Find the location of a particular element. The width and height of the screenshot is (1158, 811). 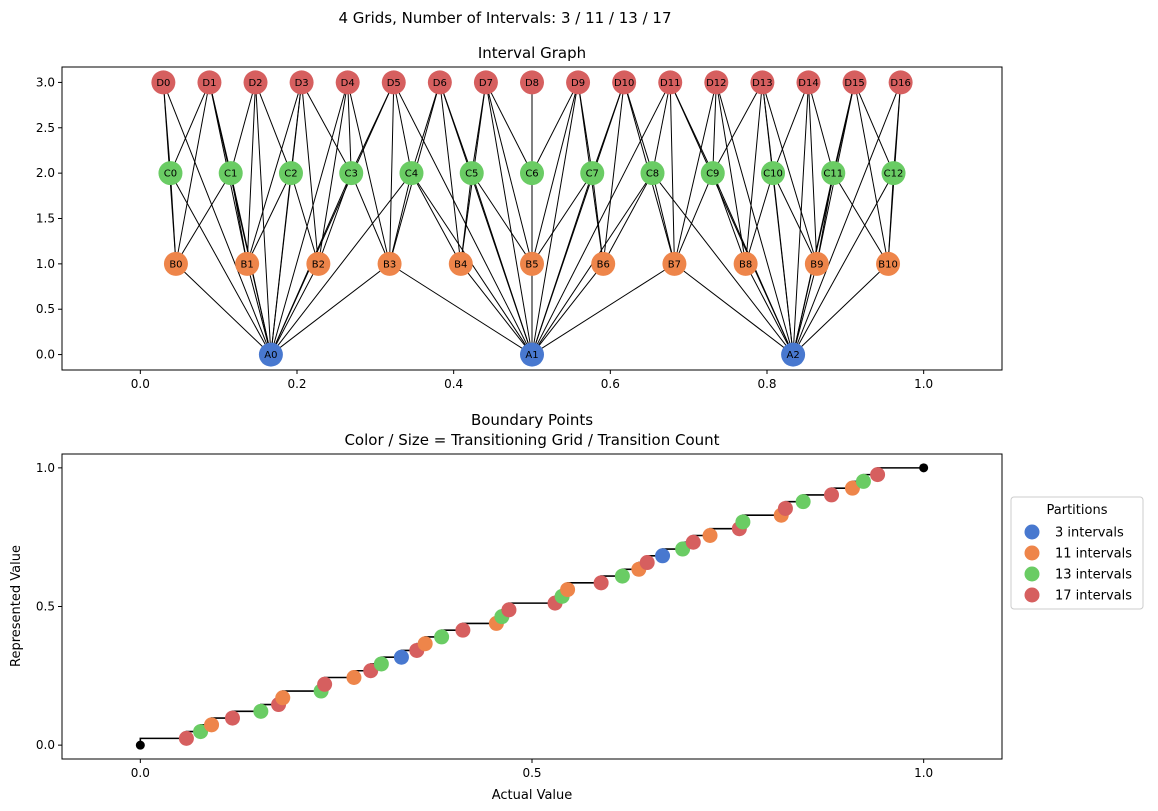

graph-node-b6 is located at coordinates (603, 263).